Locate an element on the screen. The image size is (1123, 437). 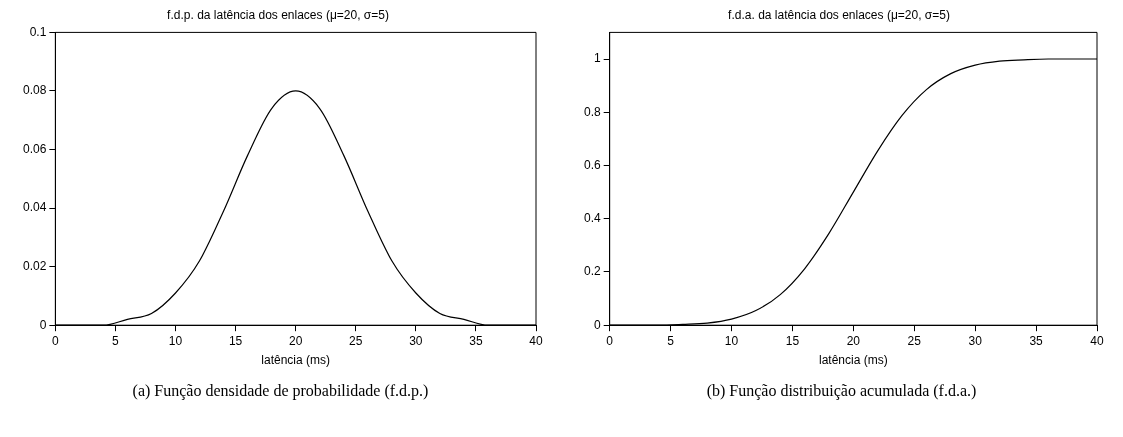
y-tick-label: 0.08 is located at coordinates (35, 90).